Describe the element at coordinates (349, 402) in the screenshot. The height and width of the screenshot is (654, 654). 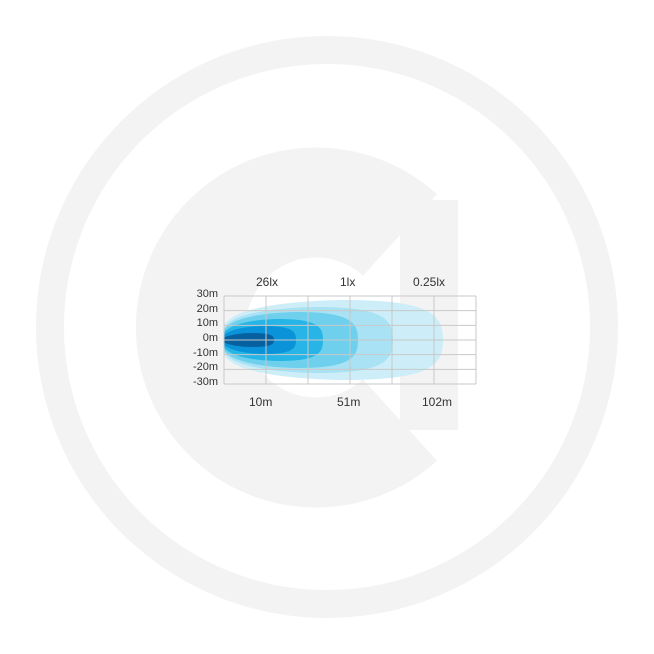
I see `x-label-51m: 51m` at that location.